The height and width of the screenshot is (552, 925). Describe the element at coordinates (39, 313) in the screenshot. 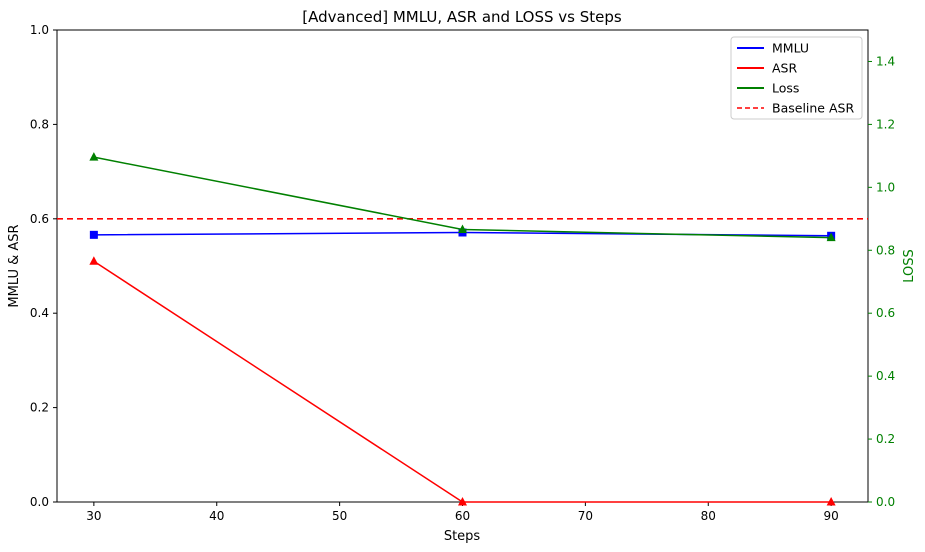

I see `y-tick-label-left: 0.4` at that location.